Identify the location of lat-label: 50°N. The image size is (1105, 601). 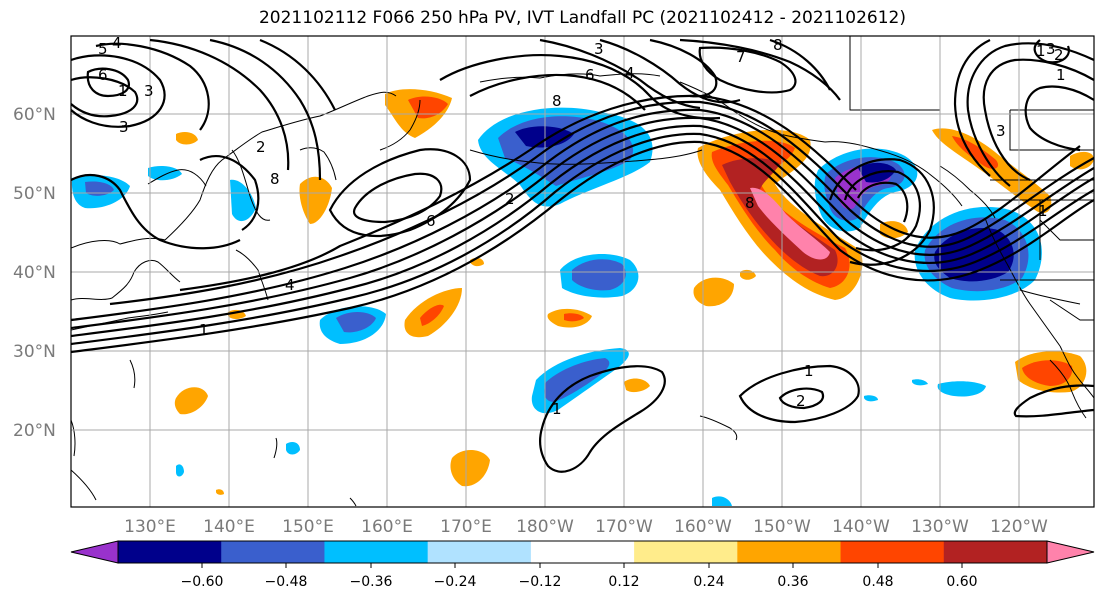
(34, 194).